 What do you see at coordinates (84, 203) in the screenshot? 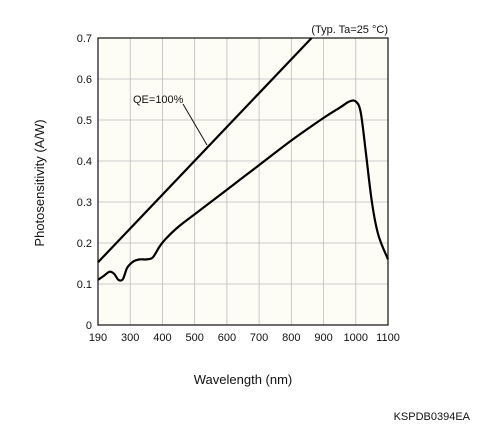
I see `y-tick-label: 0.3` at bounding box center [84, 203].